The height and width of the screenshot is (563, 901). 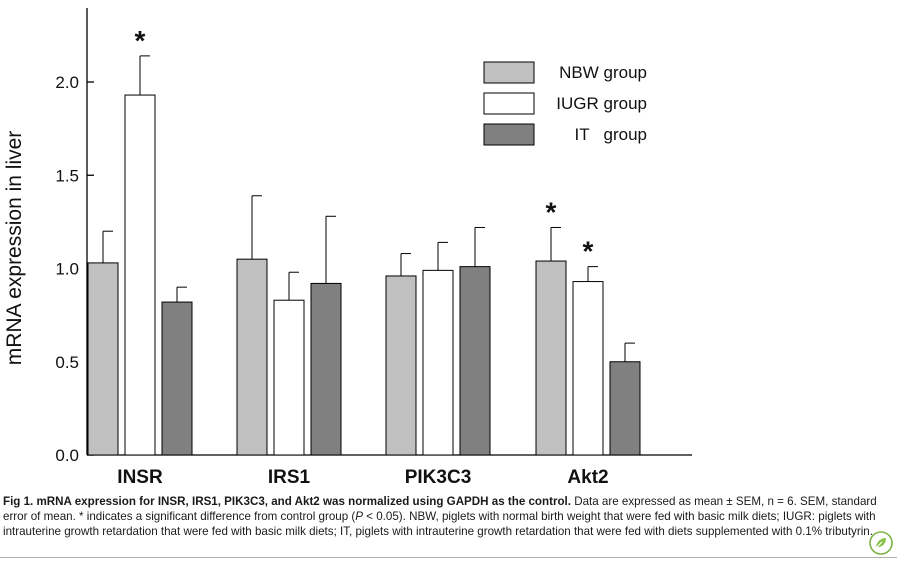 I want to click on legend-label: NBW group, so click(x=603, y=72).